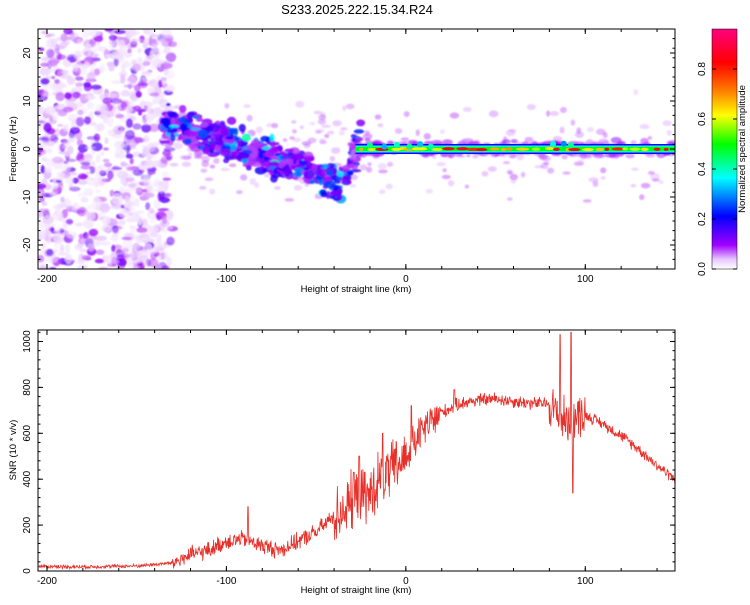  What do you see at coordinates (226, 581) in the screenshot?
I see `x-tick-label: -100` at bounding box center [226, 581].